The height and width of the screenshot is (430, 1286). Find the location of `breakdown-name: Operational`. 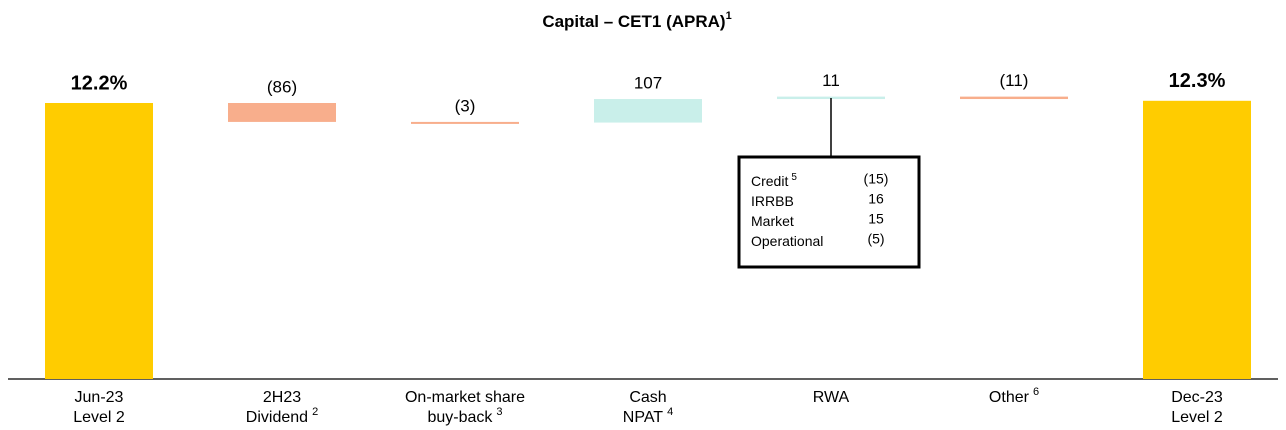

breakdown-name: Operational is located at coordinates (787, 241).